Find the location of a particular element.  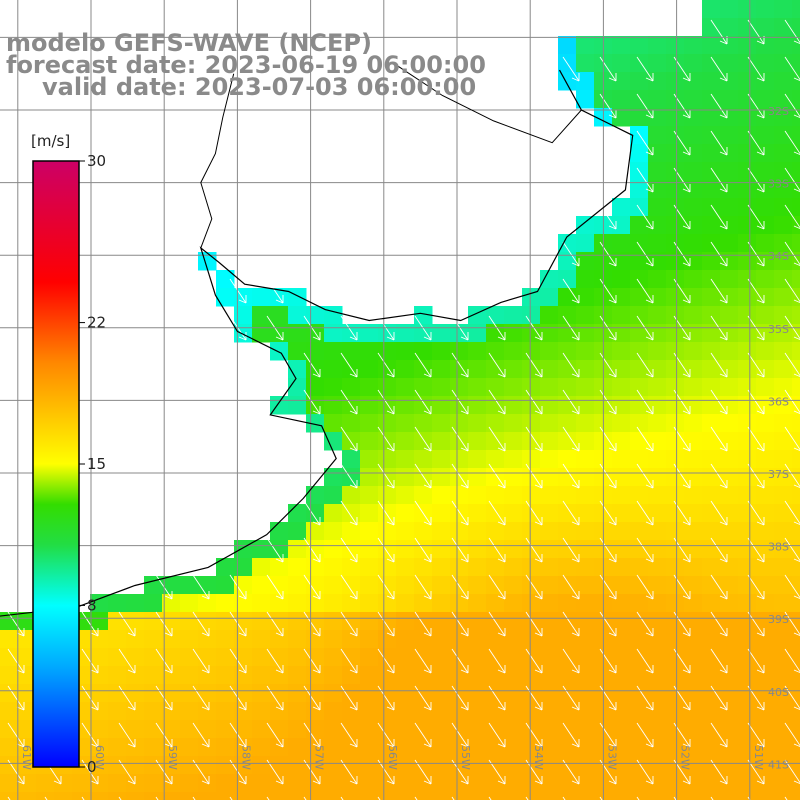

lat-label: 32S is located at coordinates (778, 111).